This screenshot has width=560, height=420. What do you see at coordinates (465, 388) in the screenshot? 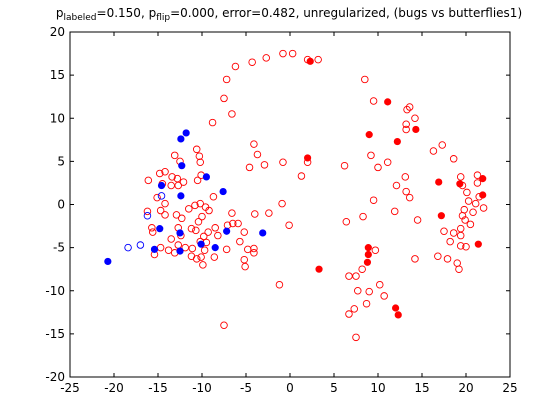
I see `x-tick-label: 20` at bounding box center [465, 388].